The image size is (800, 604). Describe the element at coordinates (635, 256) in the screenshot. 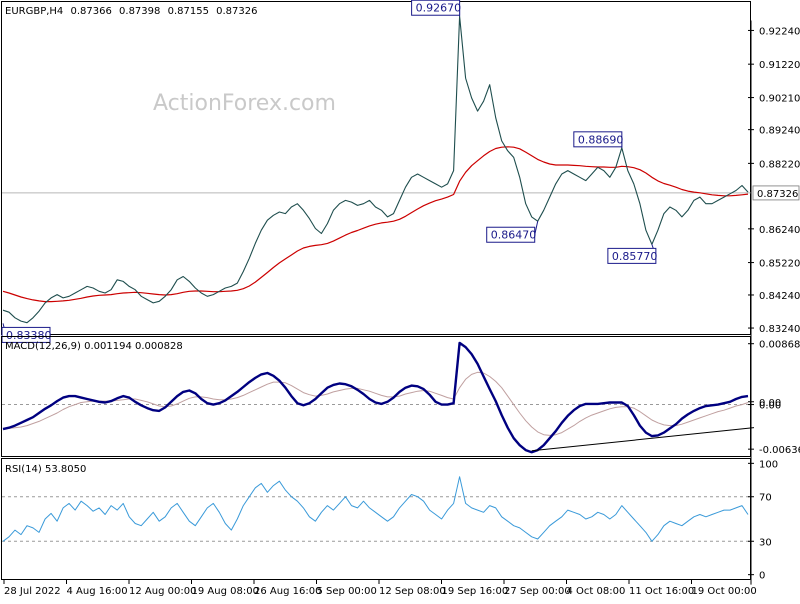

I see `annotation-label: 0.85770` at that location.